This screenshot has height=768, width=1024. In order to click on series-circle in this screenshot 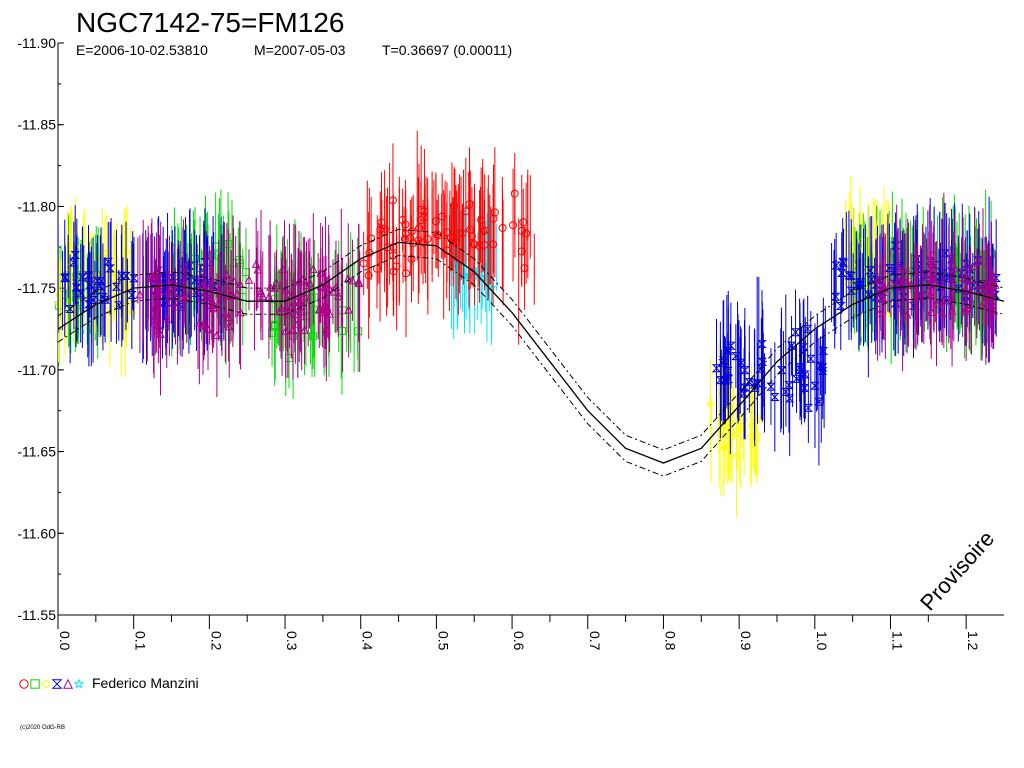, I will do `click(447, 237)`.